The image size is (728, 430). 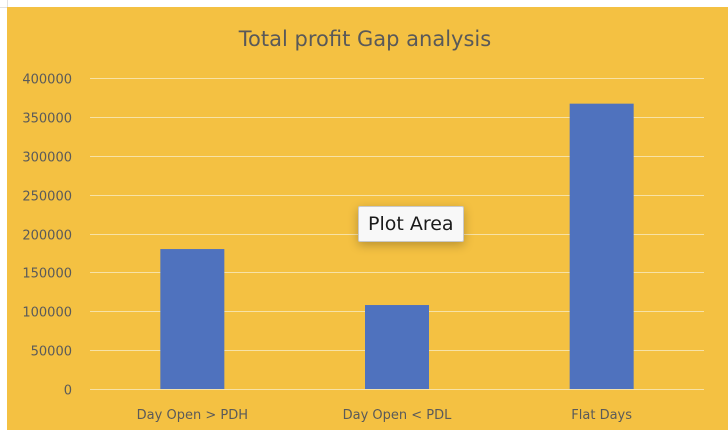 What do you see at coordinates (51, 352) in the screenshot?
I see `y-tick-label: 50000` at bounding box center [51, 352].